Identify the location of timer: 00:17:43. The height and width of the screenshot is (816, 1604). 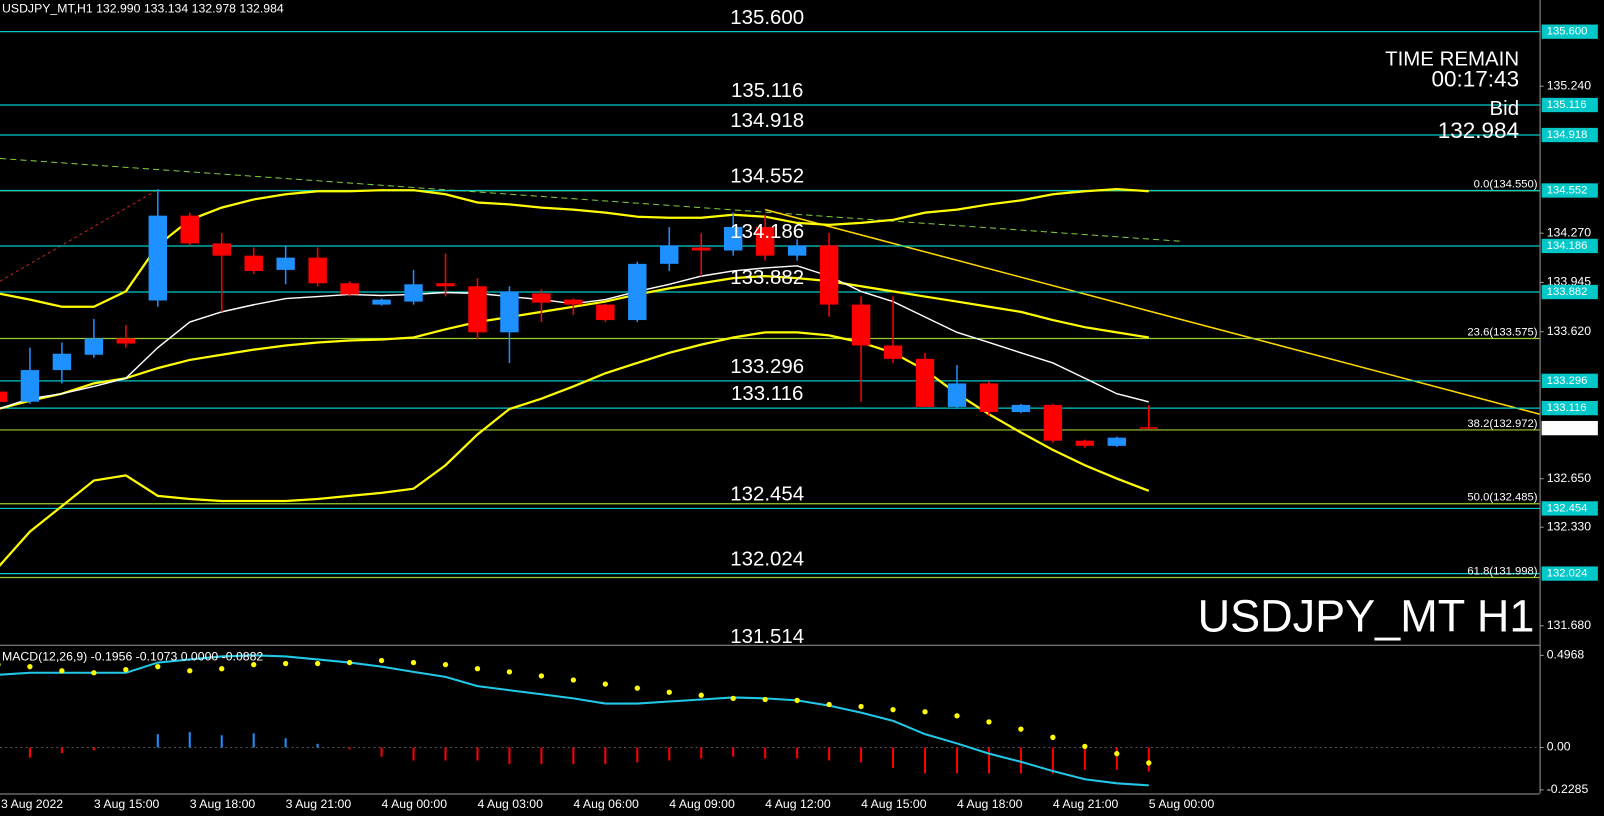
(1475, 79).